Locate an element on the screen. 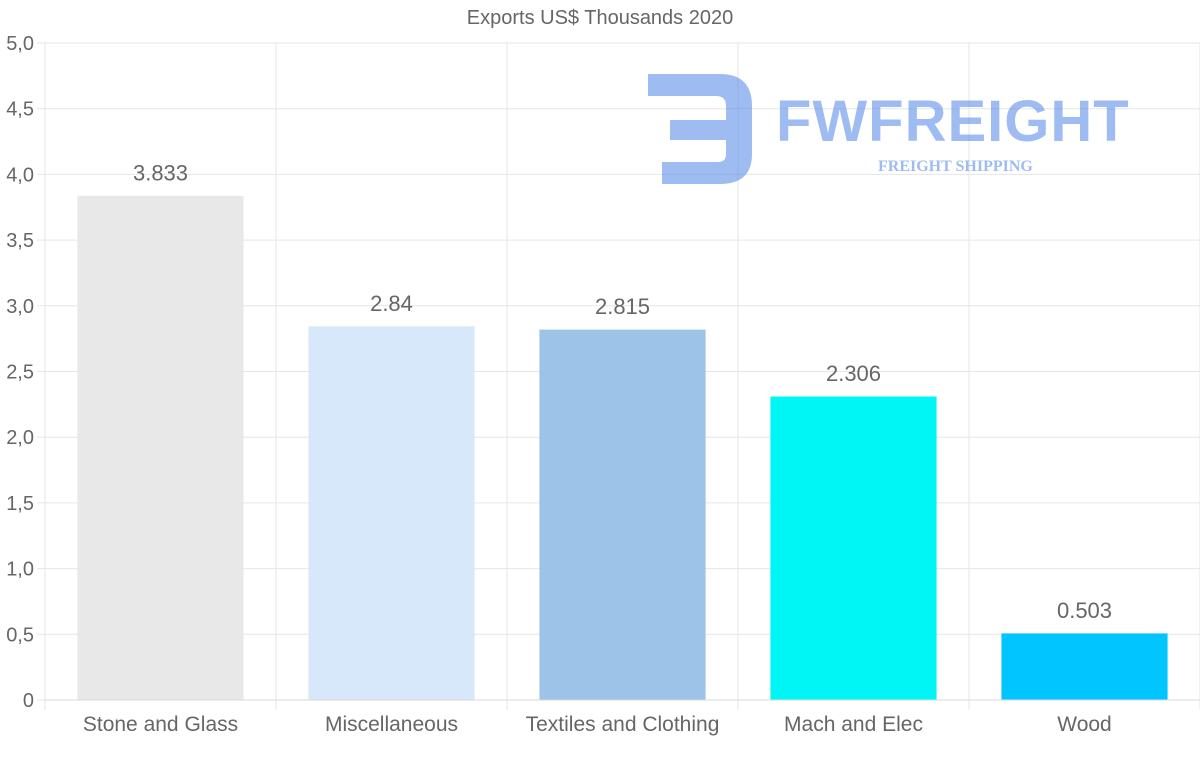 Image resolution: width=1200 pixels, height=763 pixels. watermark-tagline: FREIGHT SHIPPING is located at coordinates (955, 166).